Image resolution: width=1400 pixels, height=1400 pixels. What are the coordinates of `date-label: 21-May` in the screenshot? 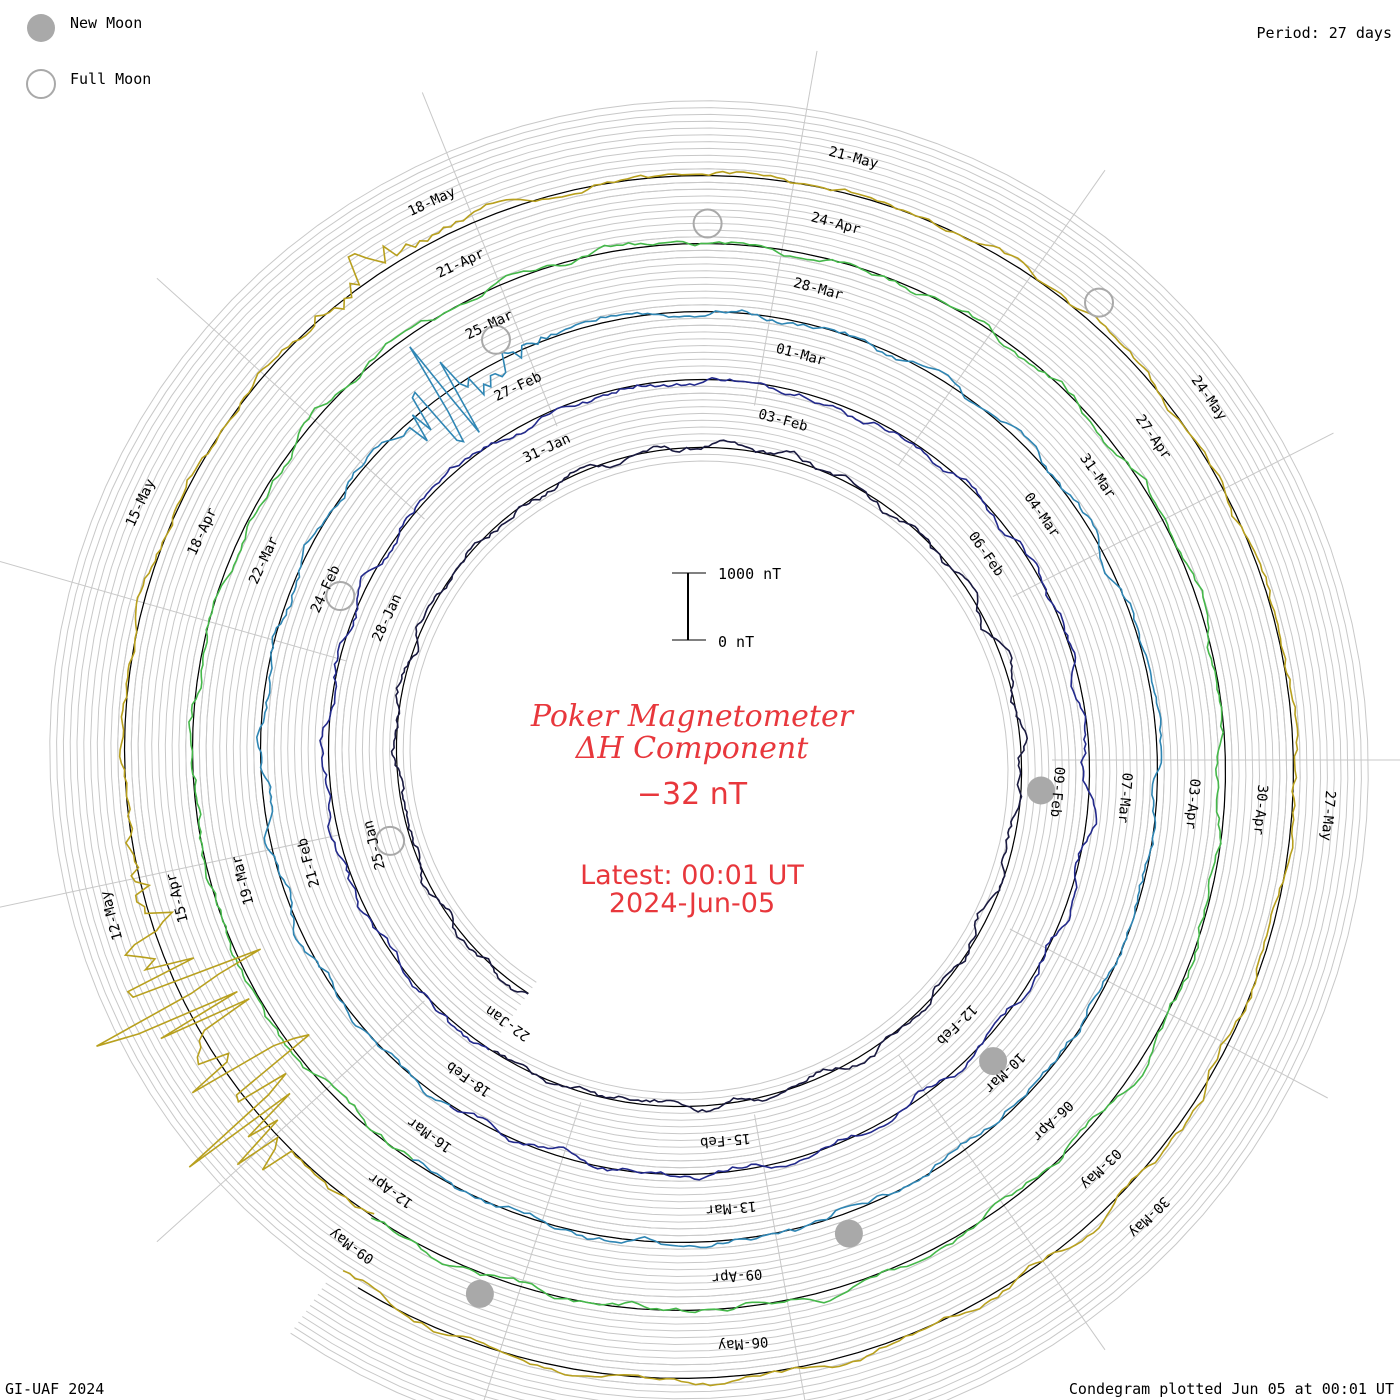 It's located at (853, 158).